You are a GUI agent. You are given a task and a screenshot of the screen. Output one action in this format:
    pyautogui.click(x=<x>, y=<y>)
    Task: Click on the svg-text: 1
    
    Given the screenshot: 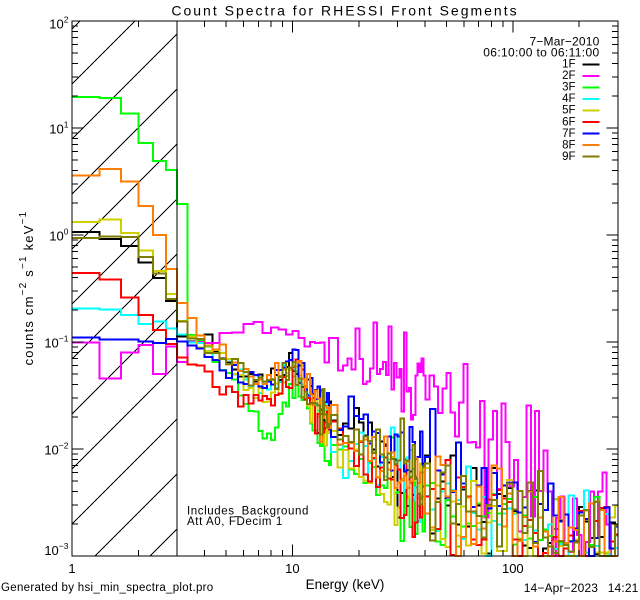 What is the action you would take?
    pyautogui.click(x=71, y=568)
    